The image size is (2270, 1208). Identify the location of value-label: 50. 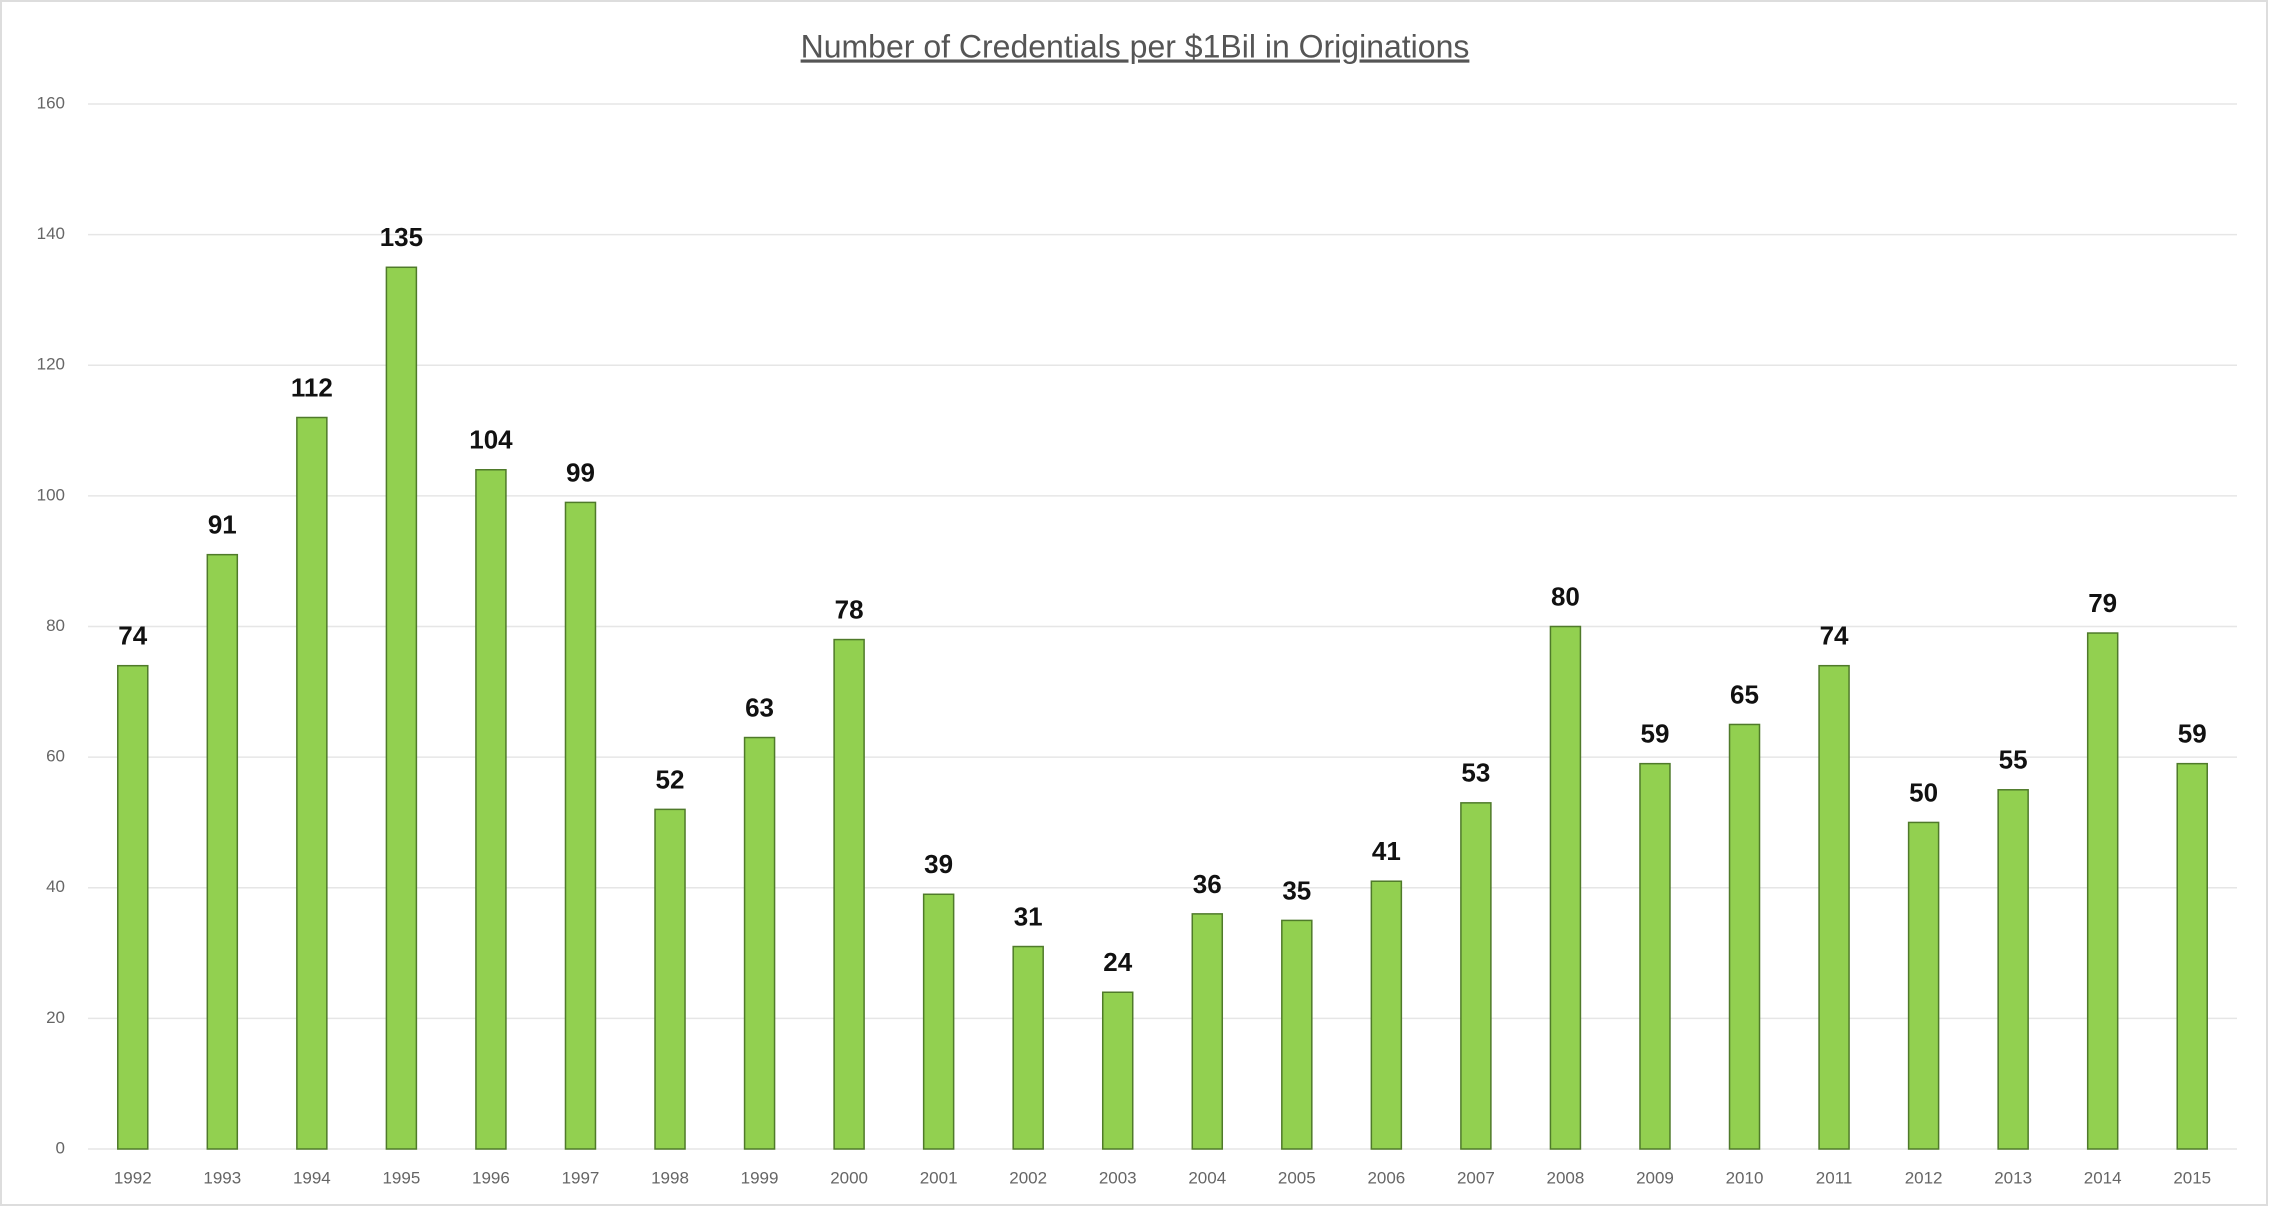
(1923, 792).